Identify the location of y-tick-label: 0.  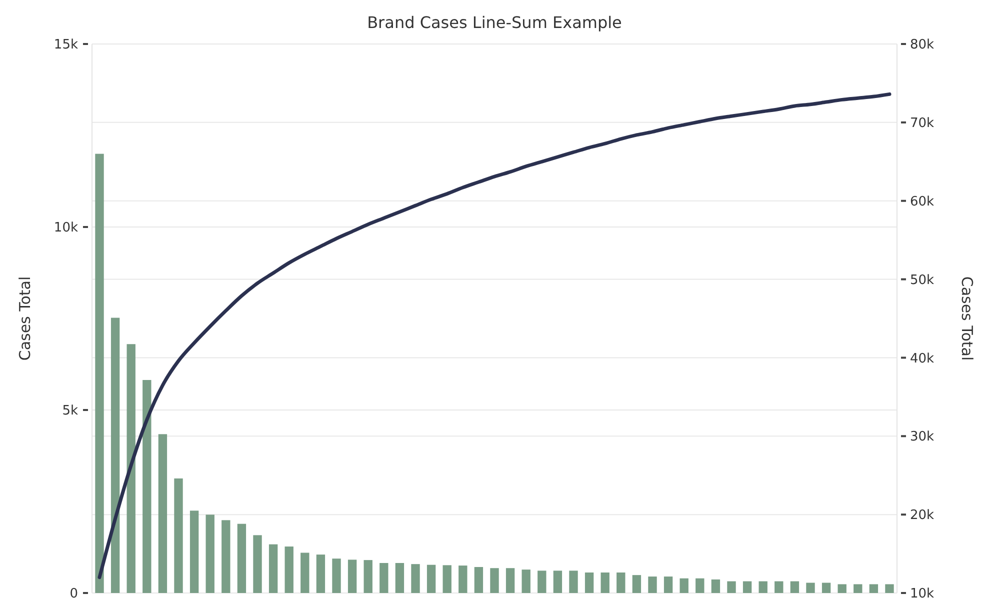
(74, 594).